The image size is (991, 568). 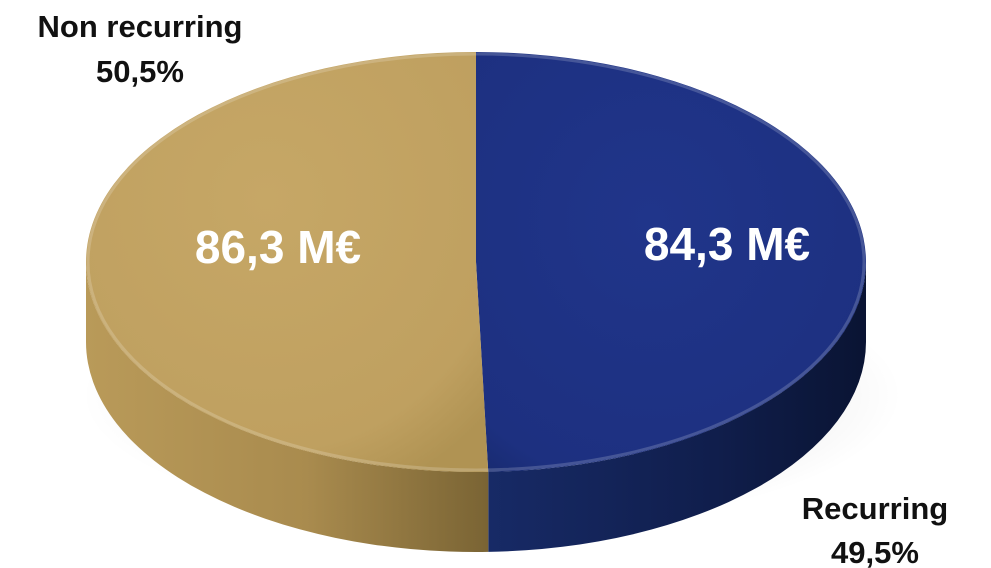 What do you see at coordinates (278, 247) in the screenshot?
I see `slice-value-non-recurring: 86,3 M€` at bounding box center [278, 247].